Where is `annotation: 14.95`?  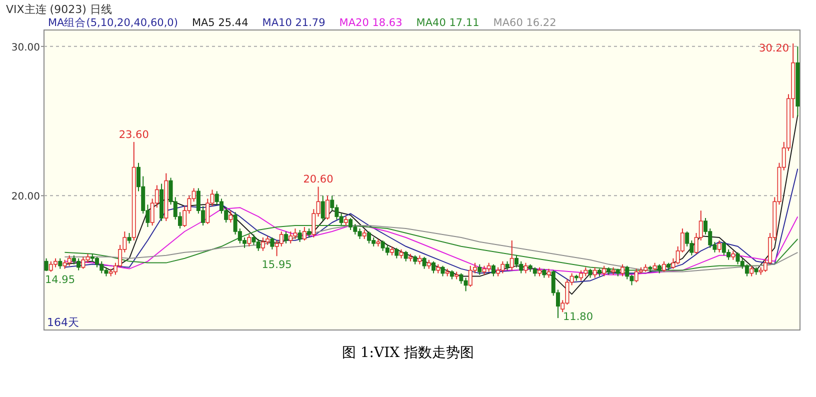
annotation: 14.95 is located at coordinates (60, 280).